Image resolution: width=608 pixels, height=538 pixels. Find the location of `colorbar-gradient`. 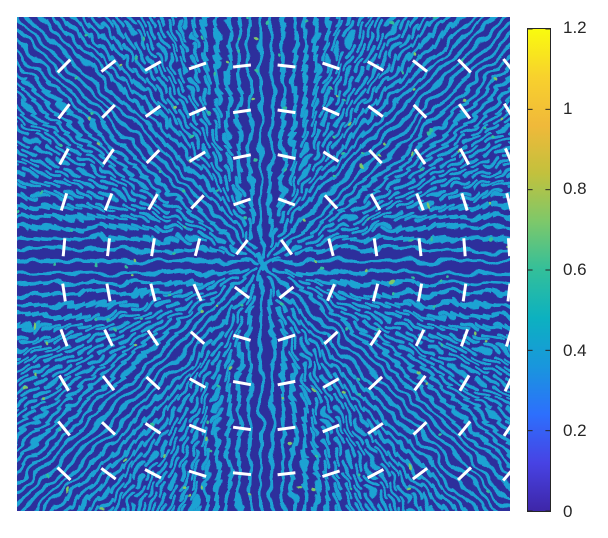

colorbar-gradient is located at coordinates (539, 270).